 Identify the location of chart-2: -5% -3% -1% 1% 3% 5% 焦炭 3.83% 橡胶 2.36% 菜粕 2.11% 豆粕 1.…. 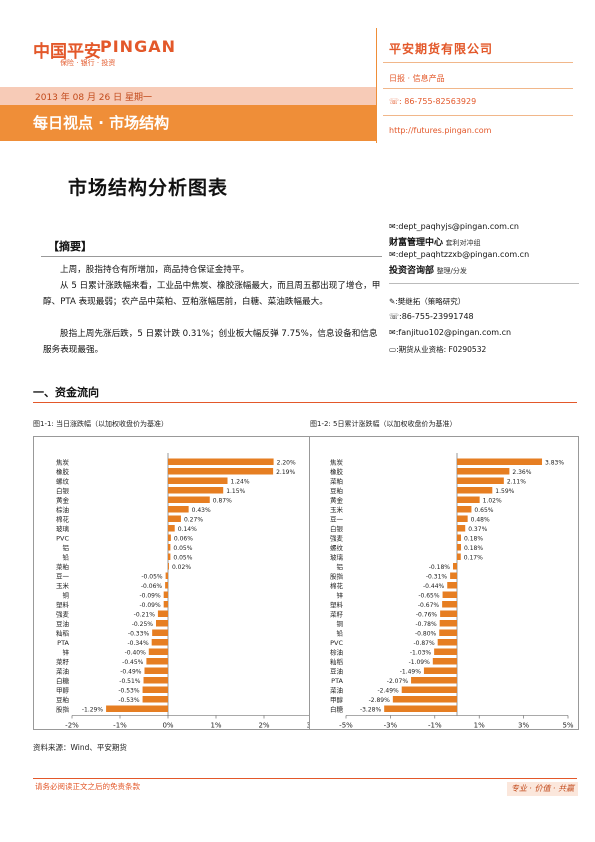
(452, 591).